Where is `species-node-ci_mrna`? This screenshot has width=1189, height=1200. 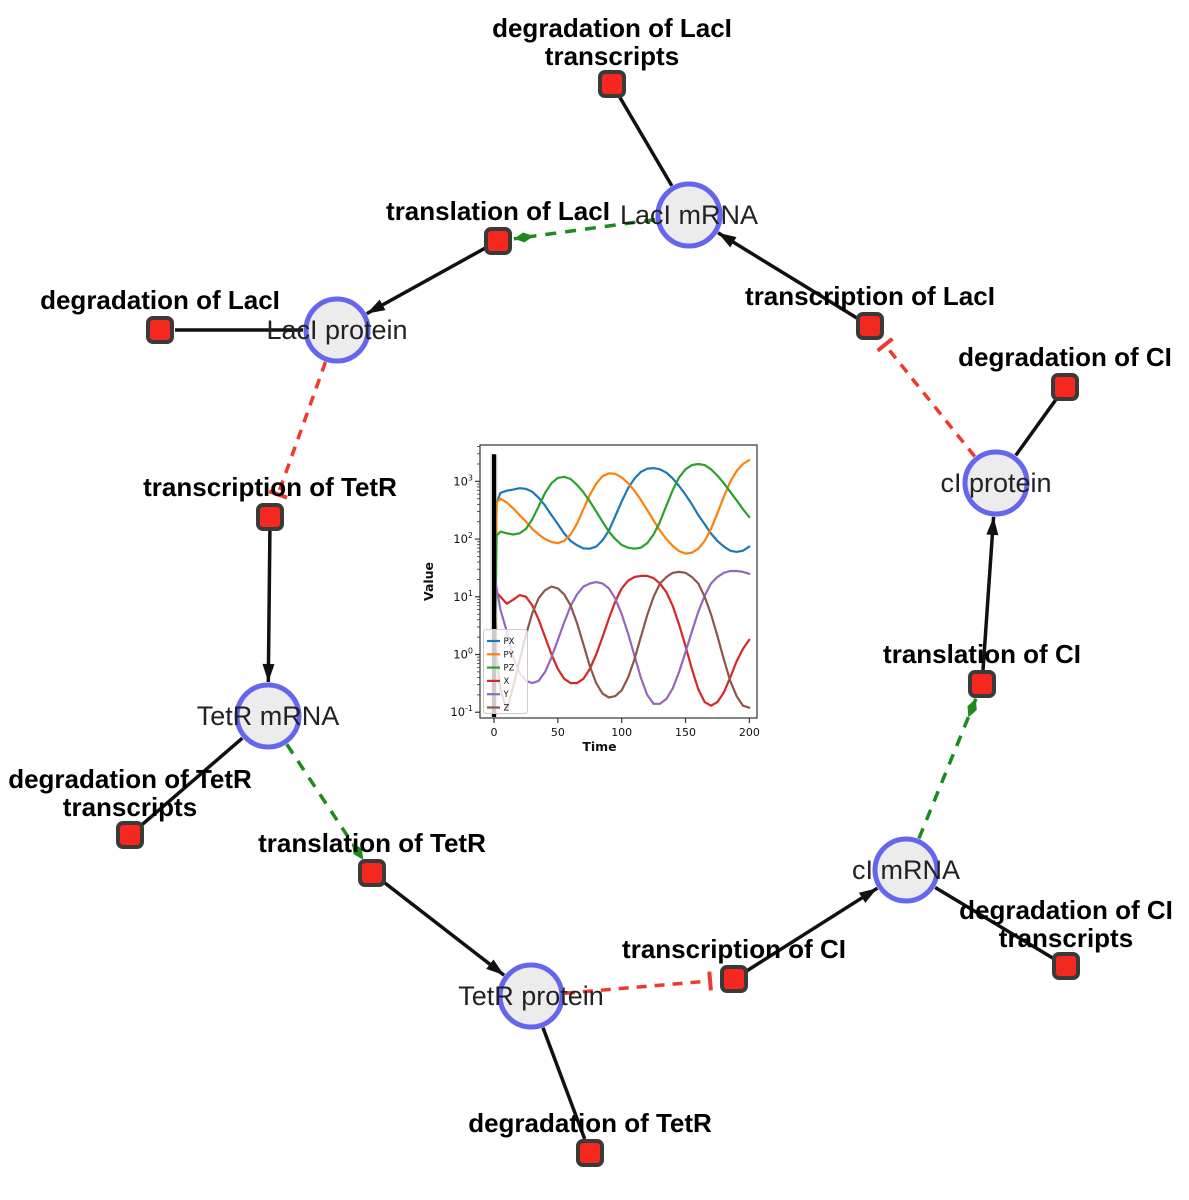
species-node-ci_mrna is located at coordinates (906, 870).